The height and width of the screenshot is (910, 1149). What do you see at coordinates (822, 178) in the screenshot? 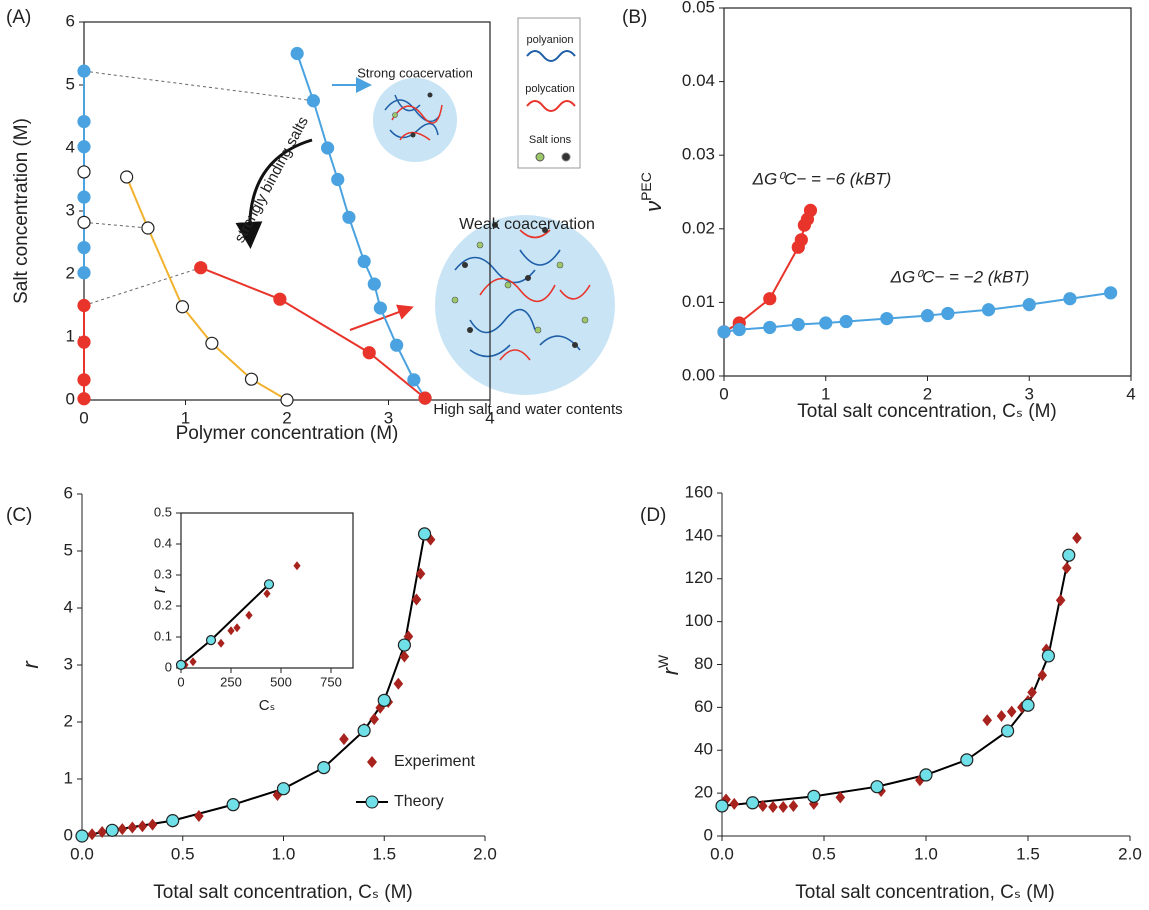
I see `annotation: ΔG⁰C− = −6 (kBT)` at bounding box center [822, 178].